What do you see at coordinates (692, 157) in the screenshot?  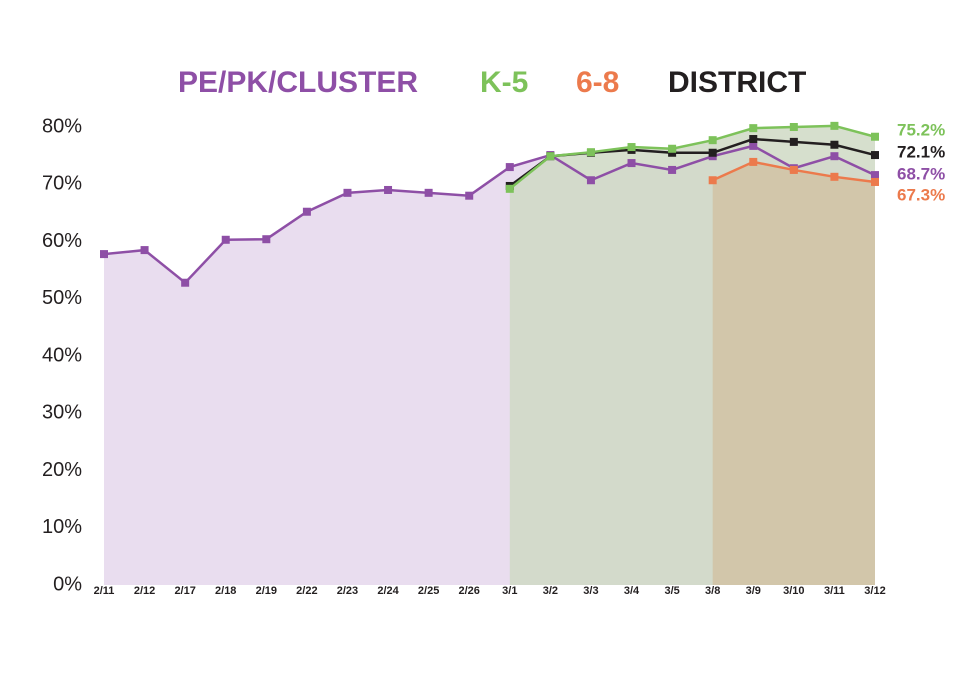 I see `series-line` at bounding box center [692, 157].